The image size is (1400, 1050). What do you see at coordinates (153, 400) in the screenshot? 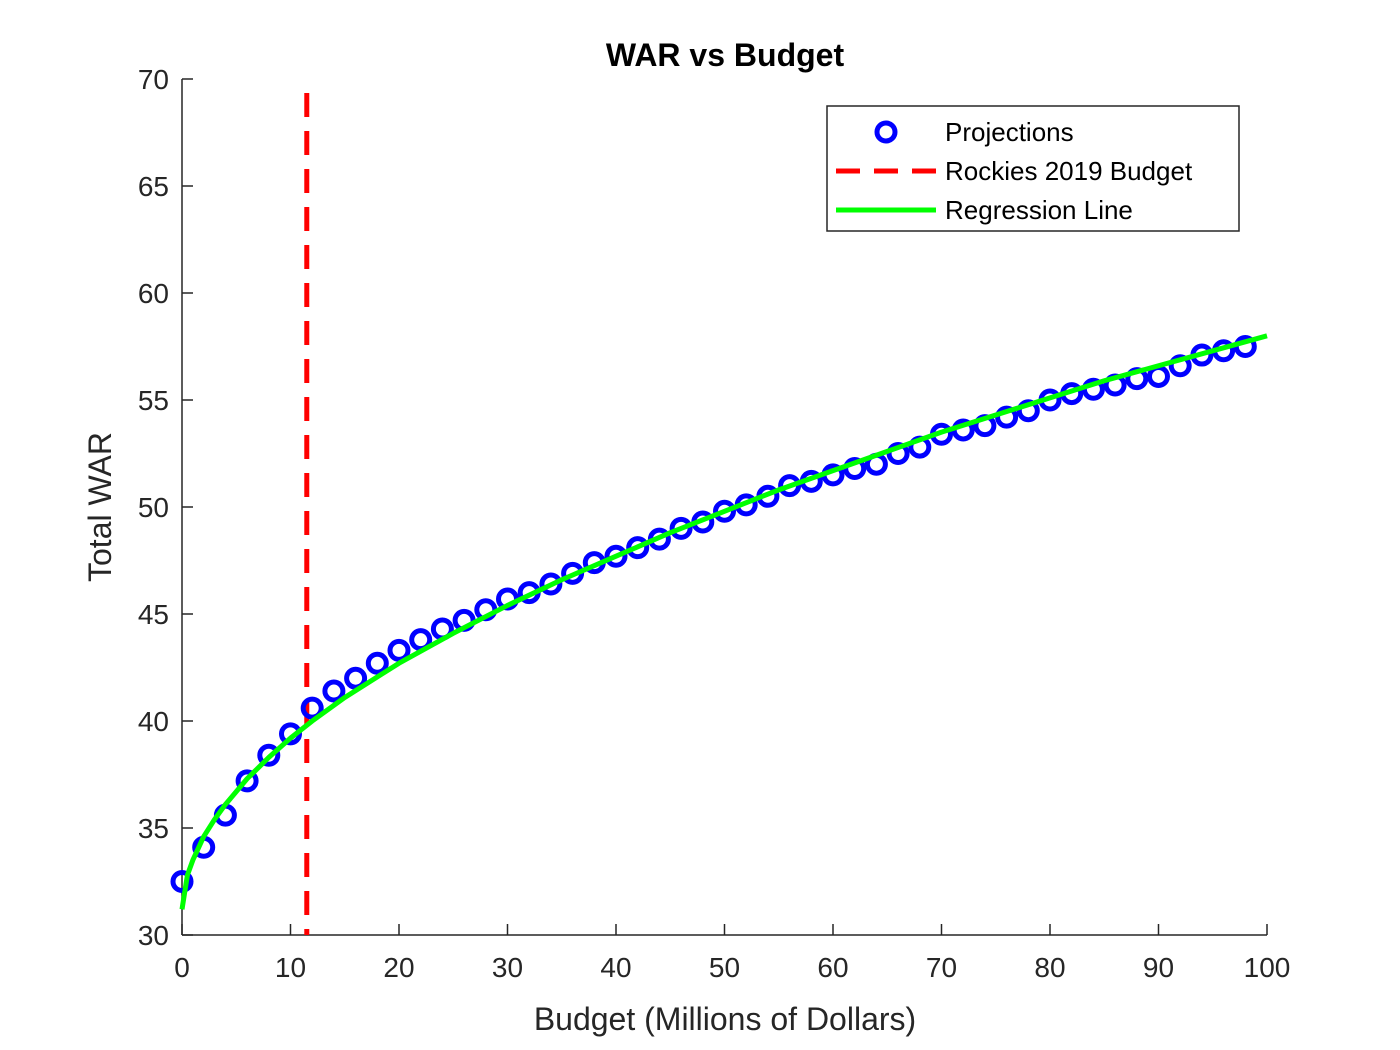
I see `y-tick-label: 55` at bounding box center [153, 400].